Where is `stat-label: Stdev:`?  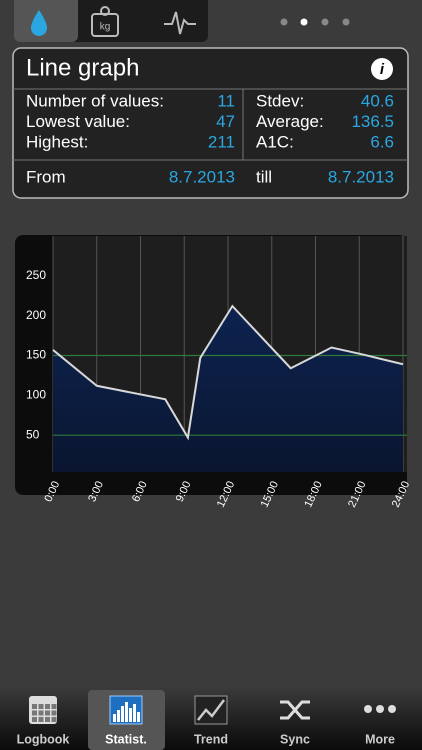 stat-label: Stdev: is located at coordinates (280, 100).